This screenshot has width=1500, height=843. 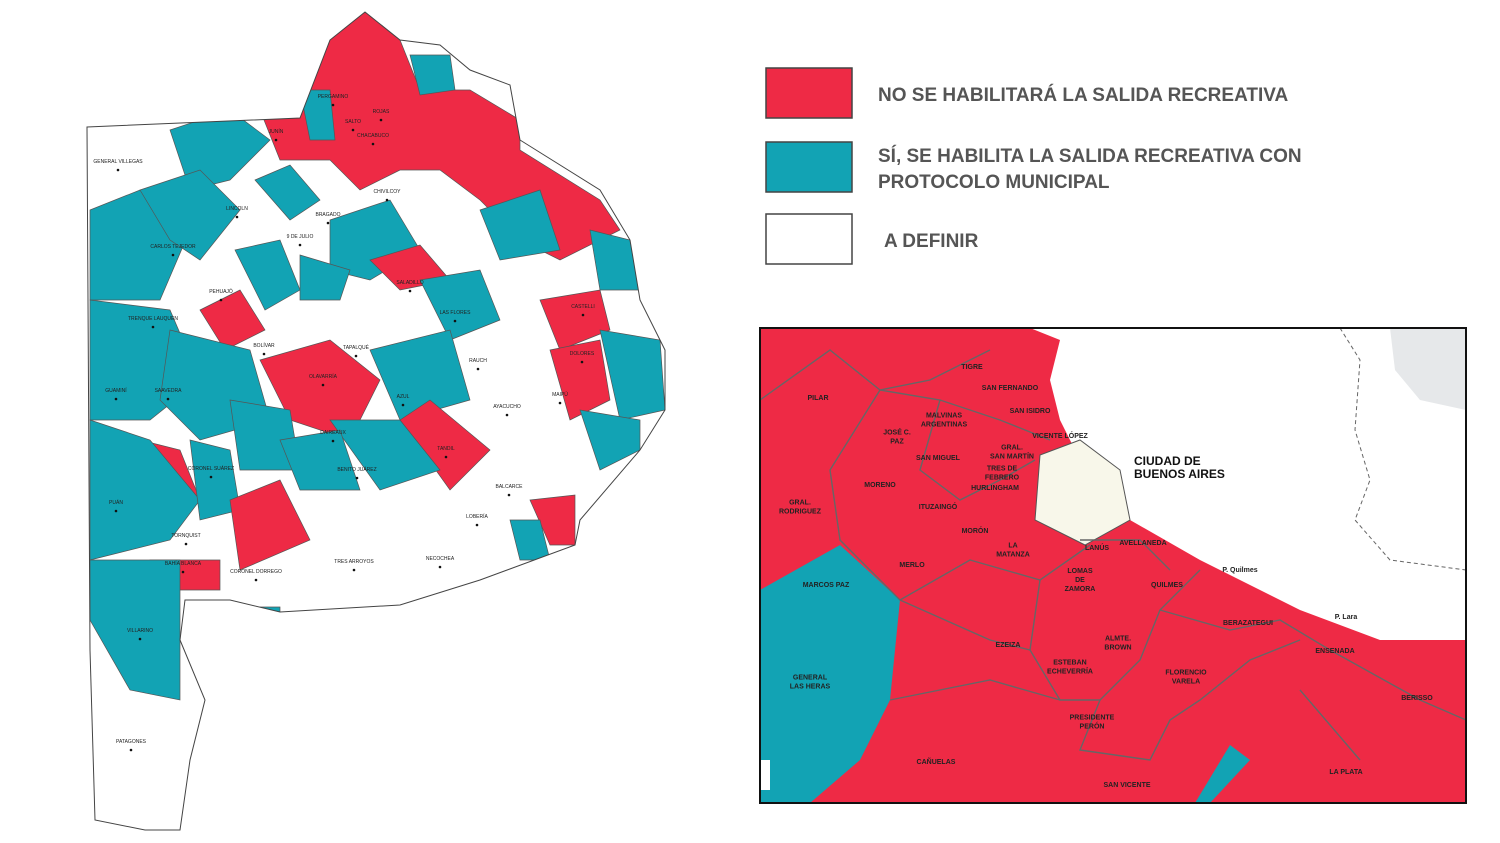 I want to click on municipality-label: VICENTE LÓPEZ, so click(x=1060, y=435).